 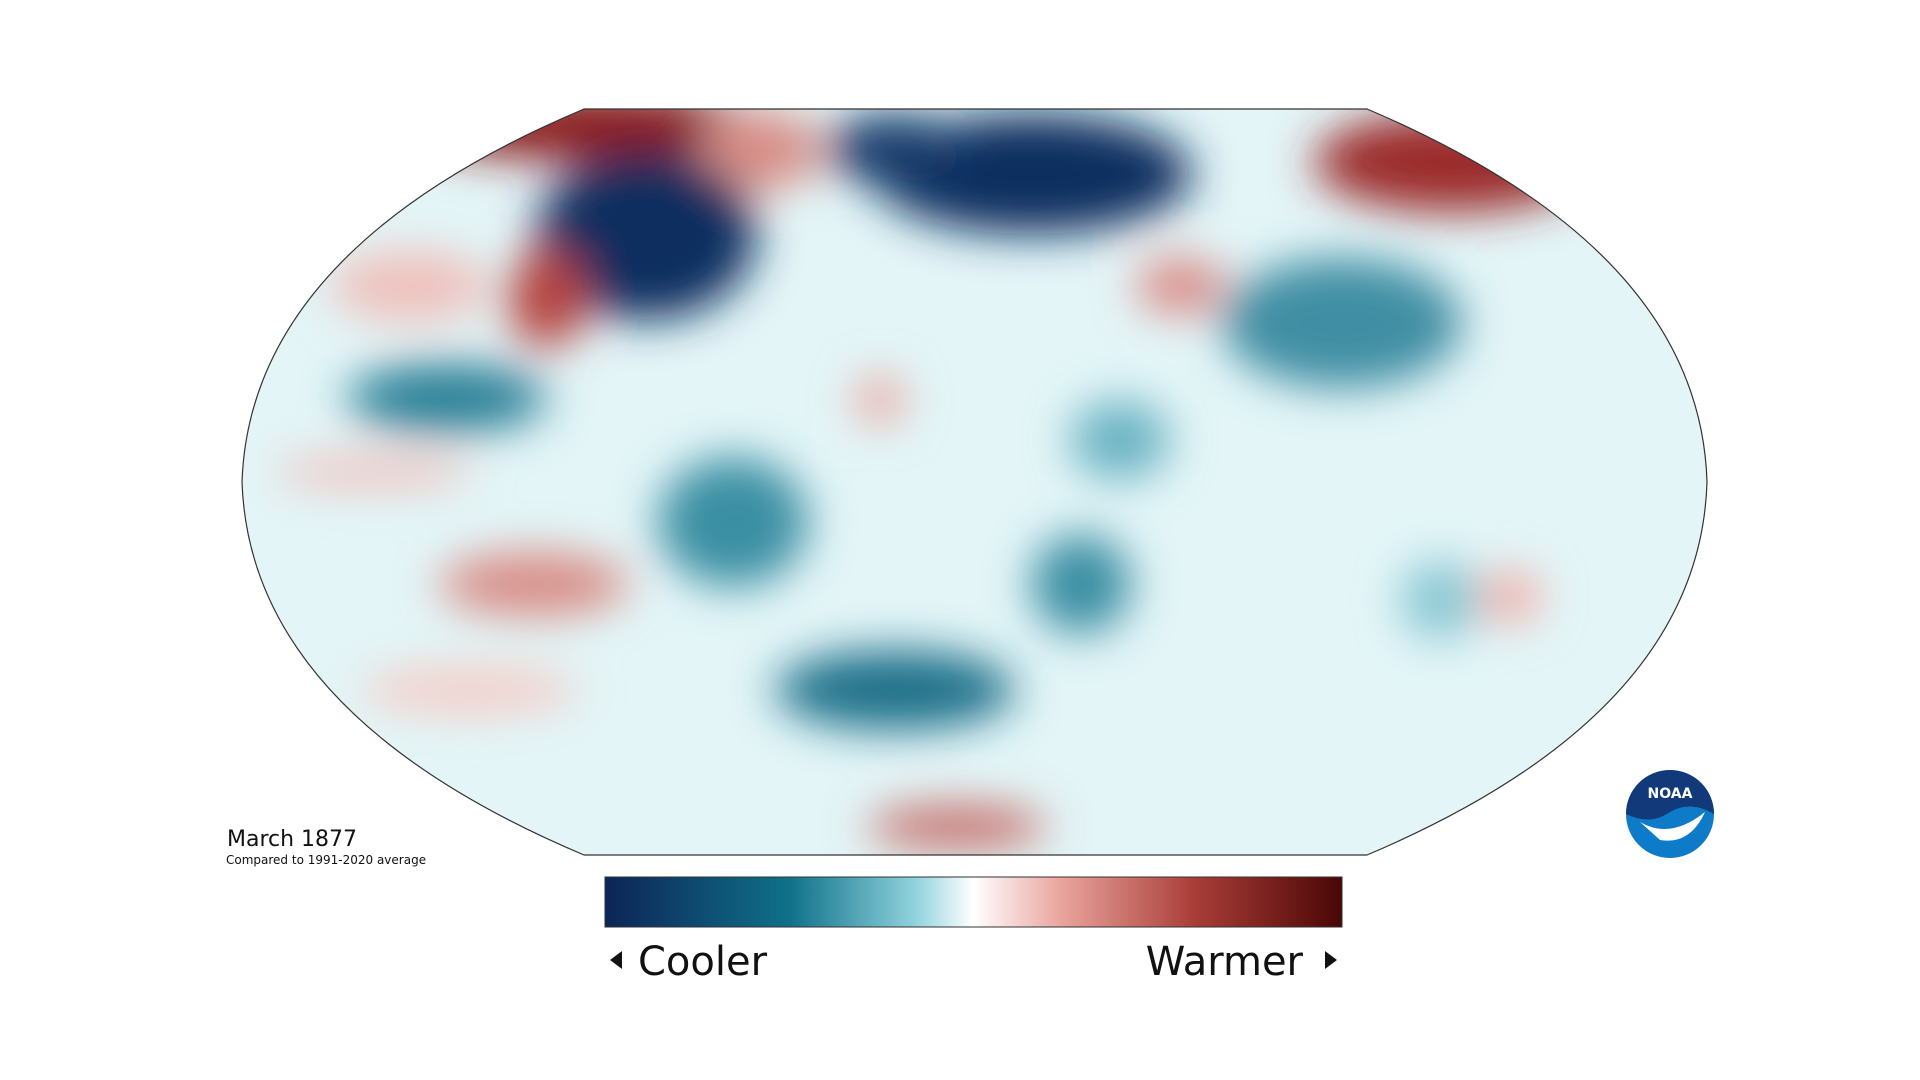 I want to click on noaa-logo: NOAA, so click(x=1670, y=814).